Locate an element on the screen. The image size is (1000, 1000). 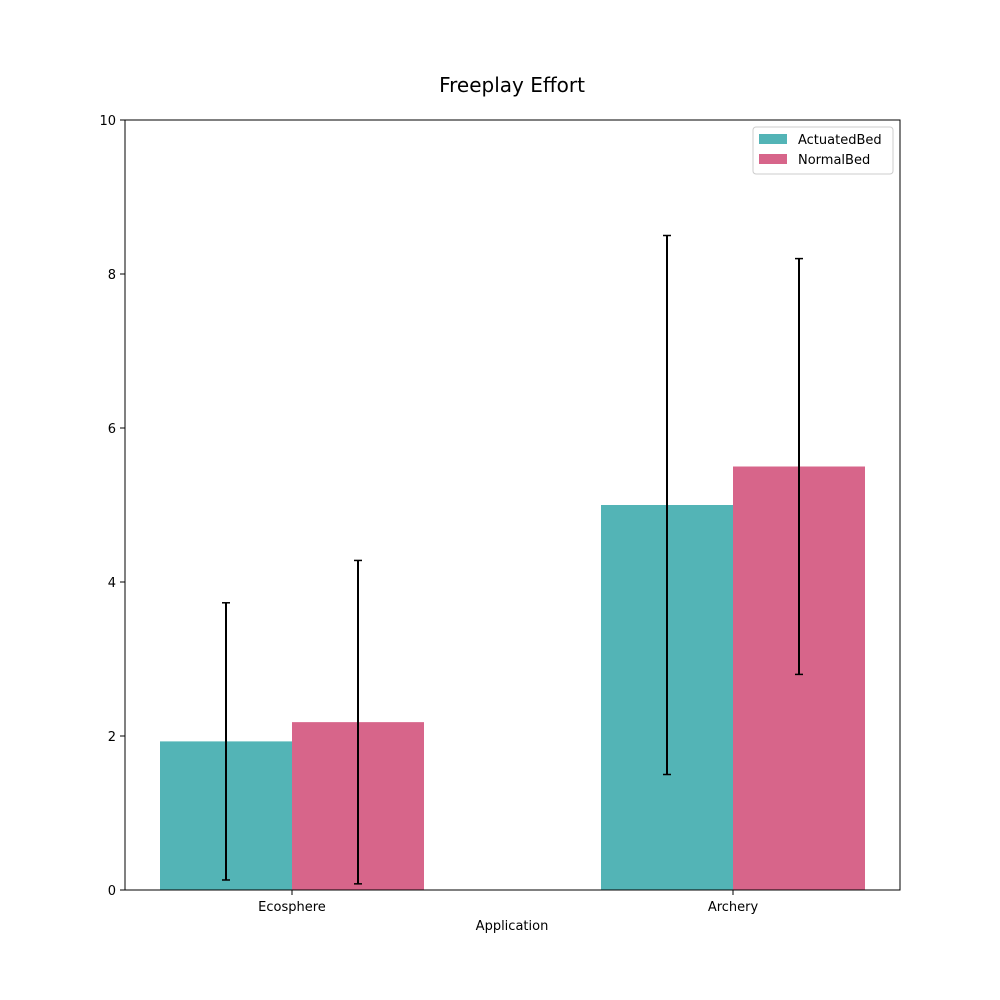
chart-title: Freeplay Effort is located at coordinates (512, 85).